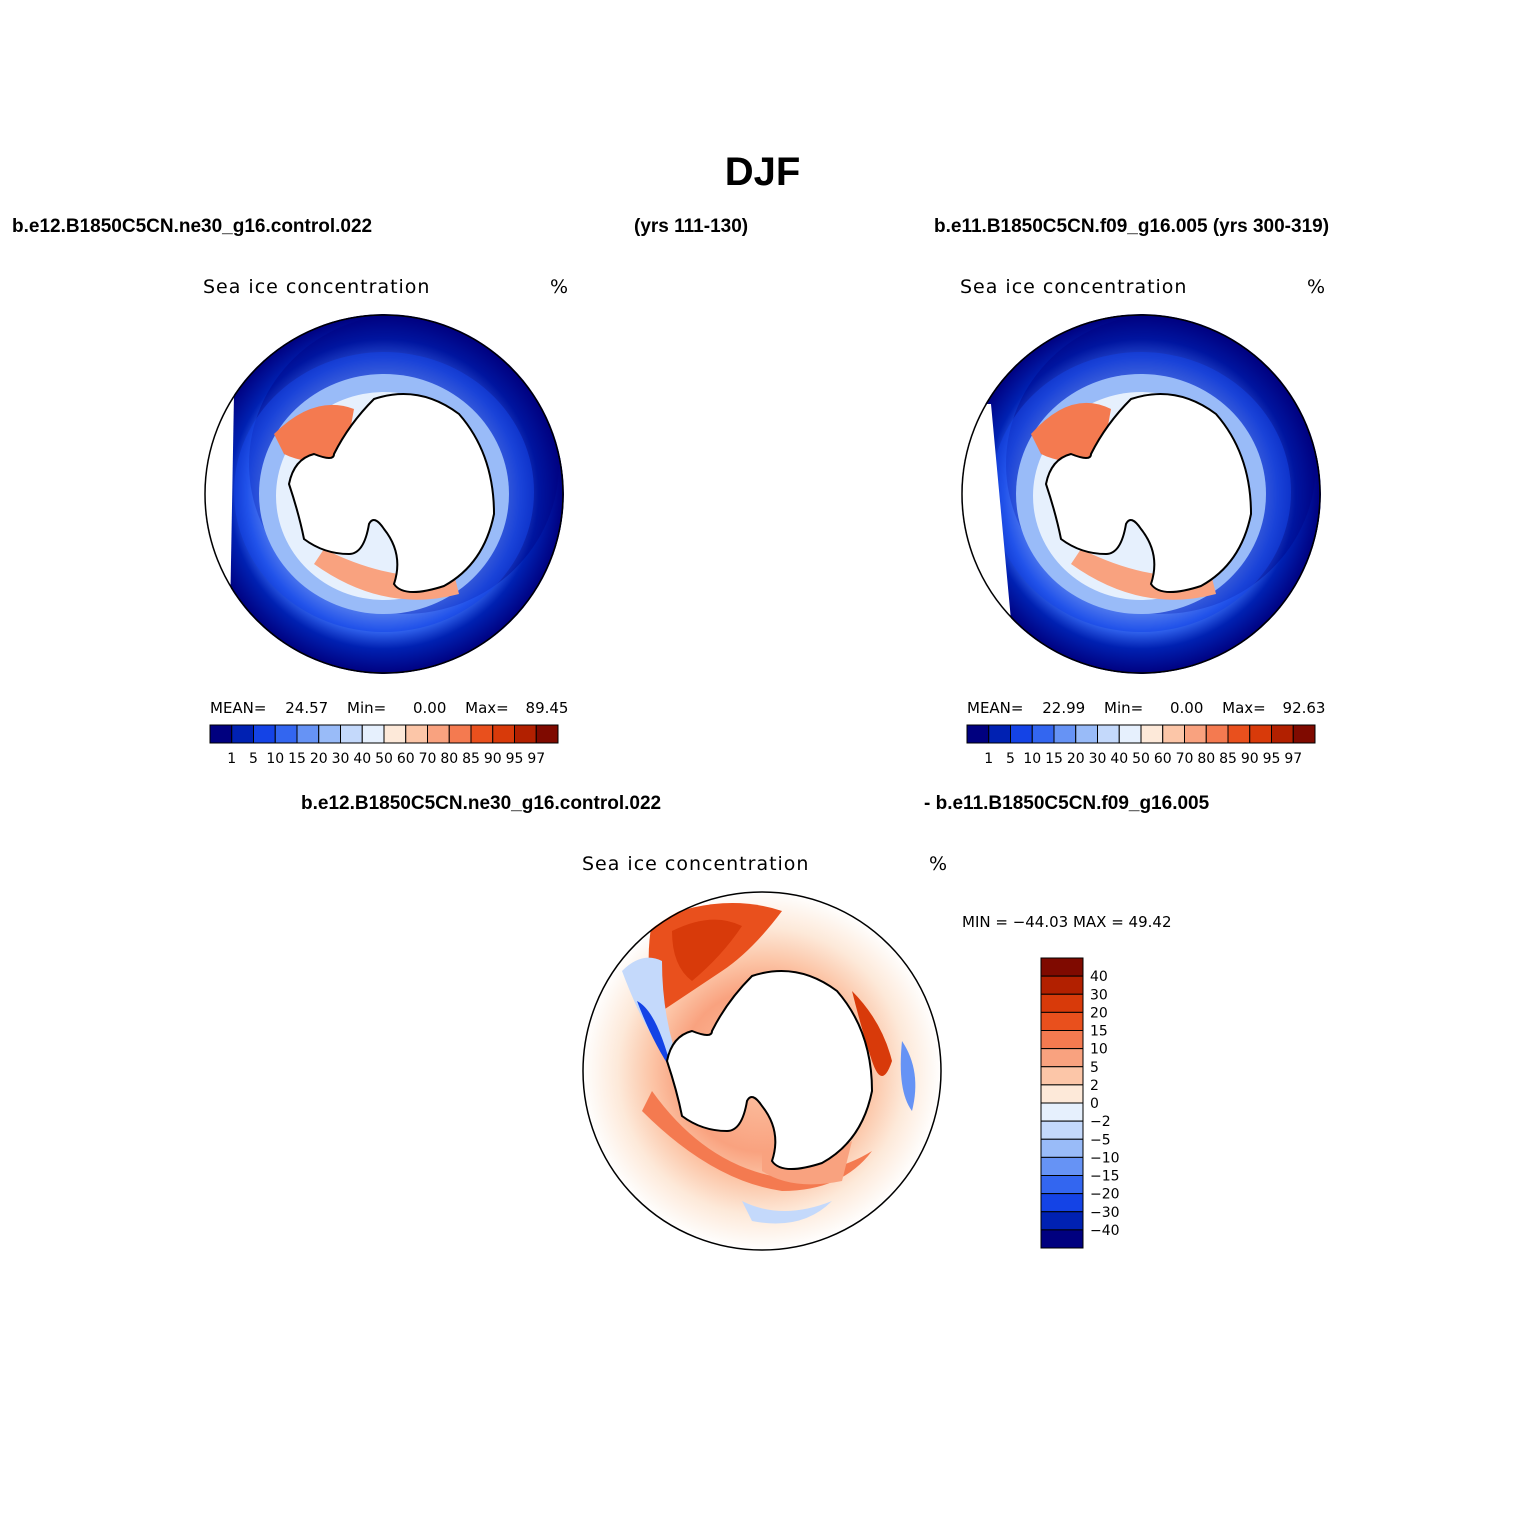 The height and width of the screenshot is (1525, 1525). What do you see at coordinates (275, 759) in the screenshot?
I see `panel1-colorbar-tick-label: 10` at bounding box center [275, 759].